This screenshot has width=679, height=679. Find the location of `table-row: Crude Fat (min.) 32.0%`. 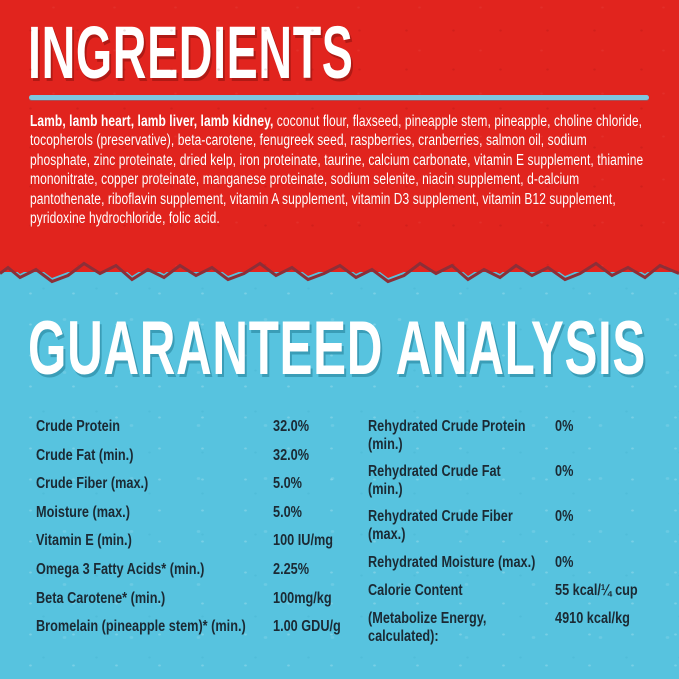

table-row: Crude Fat (min.) 32.0% is located at coordinates (191, 456).